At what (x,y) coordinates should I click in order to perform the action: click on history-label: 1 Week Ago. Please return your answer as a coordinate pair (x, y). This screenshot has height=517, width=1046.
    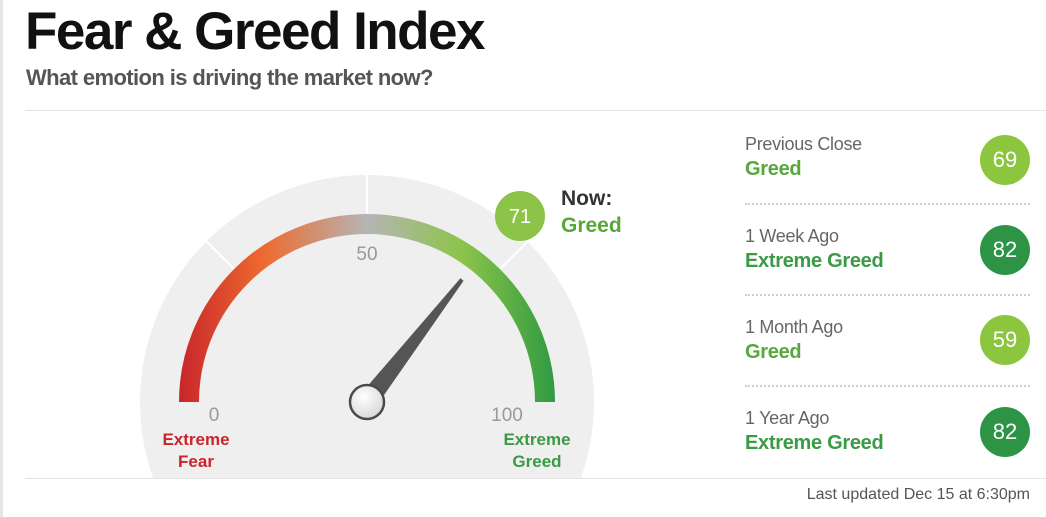
    Looking at the image, I should click on (792, 236).